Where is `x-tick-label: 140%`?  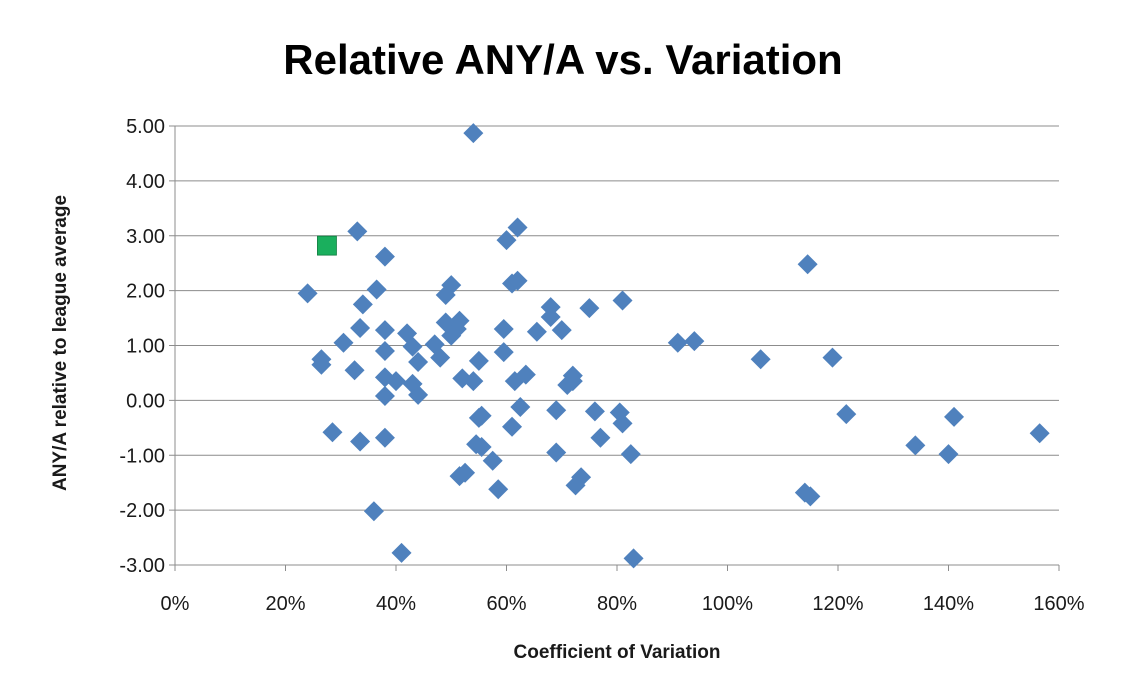 x-tick-label: 140% is located at coordinates (948, 604).